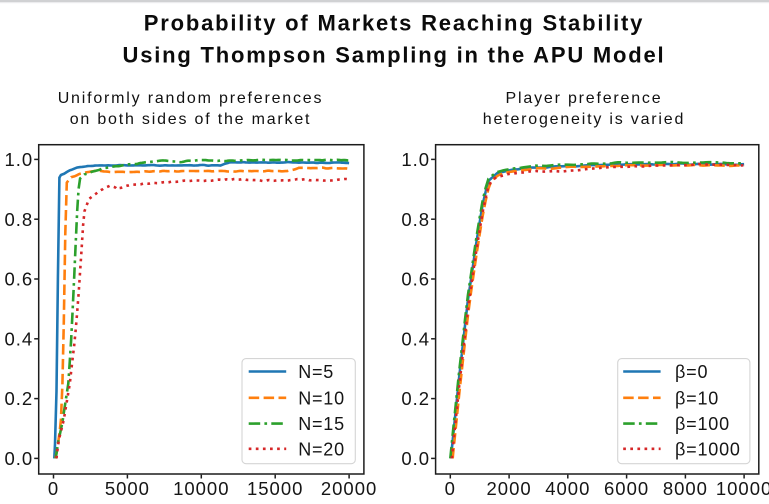 The image size is (769, 504). What do you see at coordinates (584, 119) in the screenshot?
I see `svg-text: heterogeneity is varied` at bounding box center [584, 119].